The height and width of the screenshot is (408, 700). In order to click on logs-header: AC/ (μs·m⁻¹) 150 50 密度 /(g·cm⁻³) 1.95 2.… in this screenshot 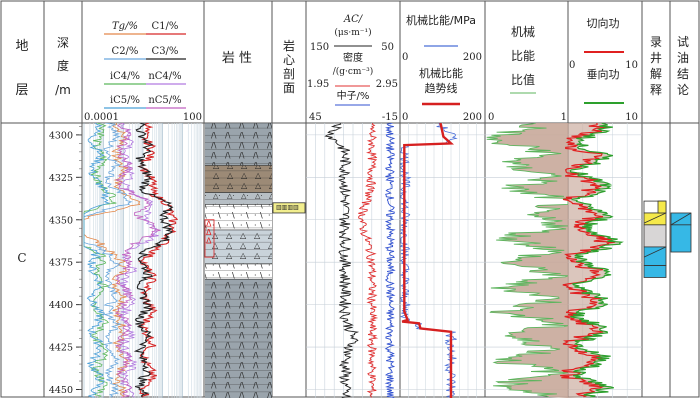, I will do `click(352, 68)`.